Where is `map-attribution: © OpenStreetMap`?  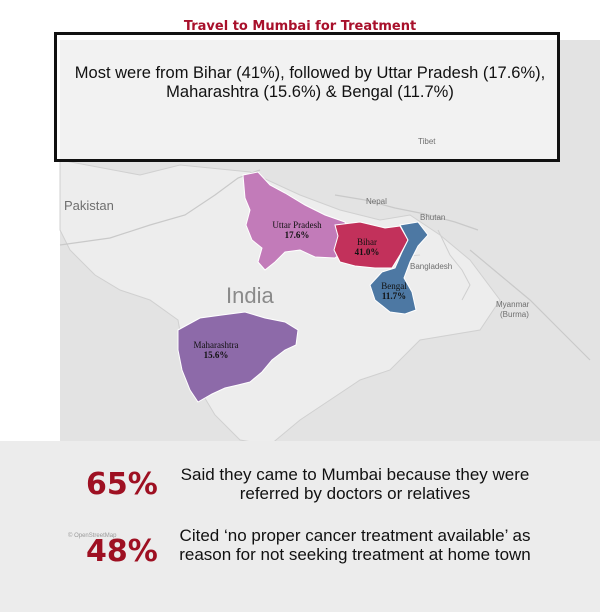
map-attribution: © OpenStreetMap is located at coordinates (92, 536).